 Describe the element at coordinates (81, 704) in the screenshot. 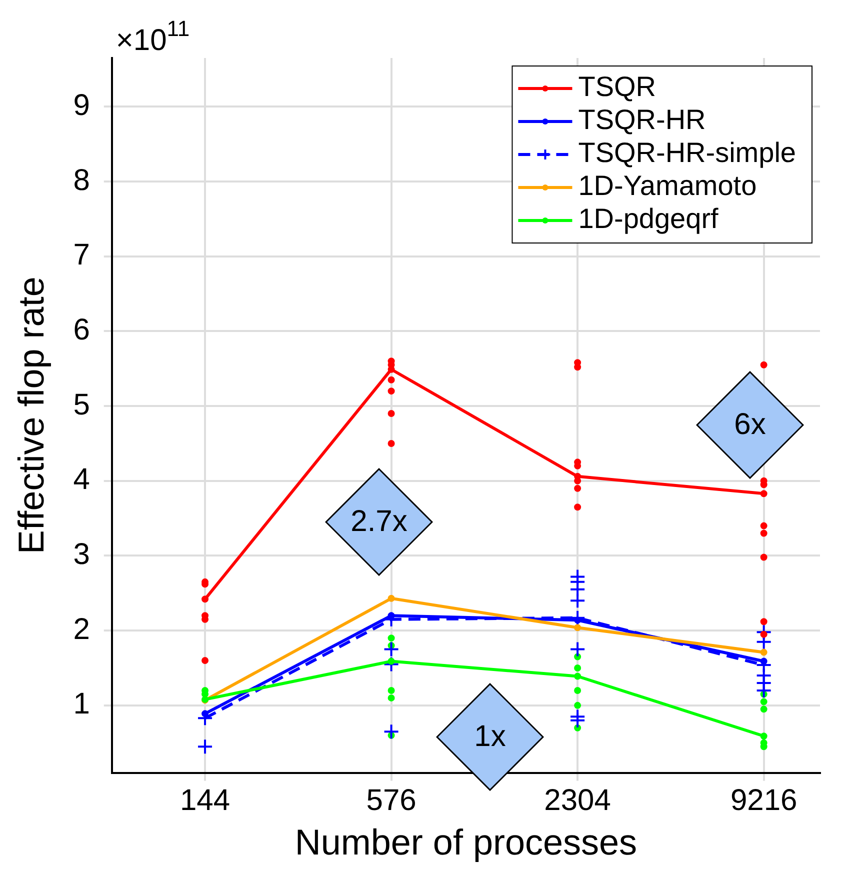

I see `y-tick-label: 1` at that location.